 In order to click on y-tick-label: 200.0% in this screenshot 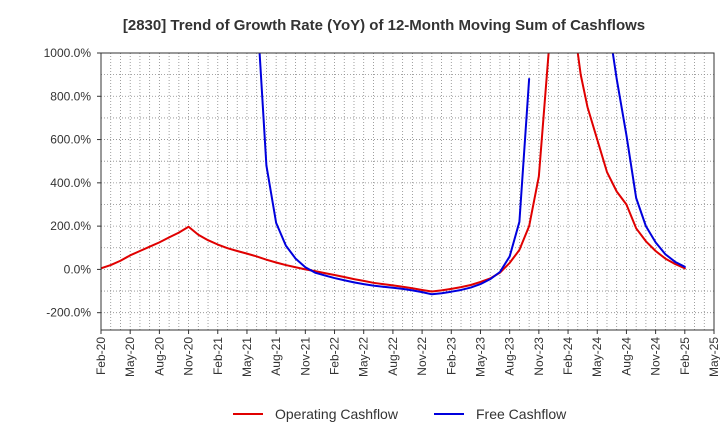, I will do `click(70, 226)`.